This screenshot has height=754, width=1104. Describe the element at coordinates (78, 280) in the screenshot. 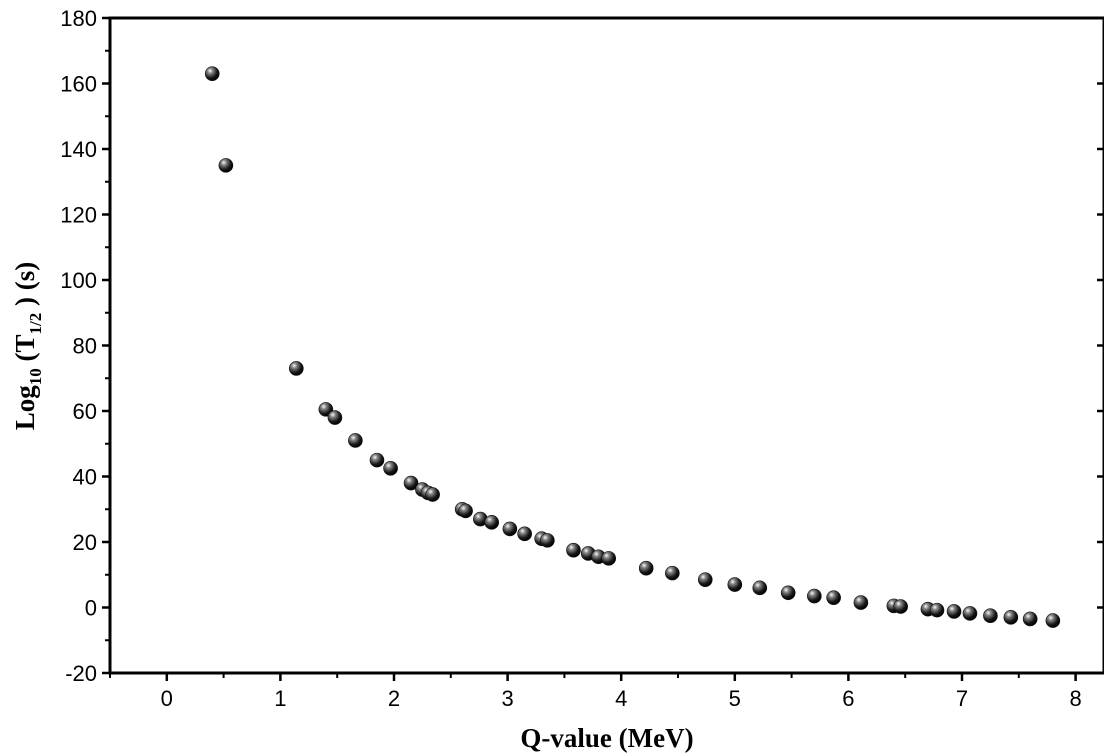

I see `y-tick-label: 100` at that location.